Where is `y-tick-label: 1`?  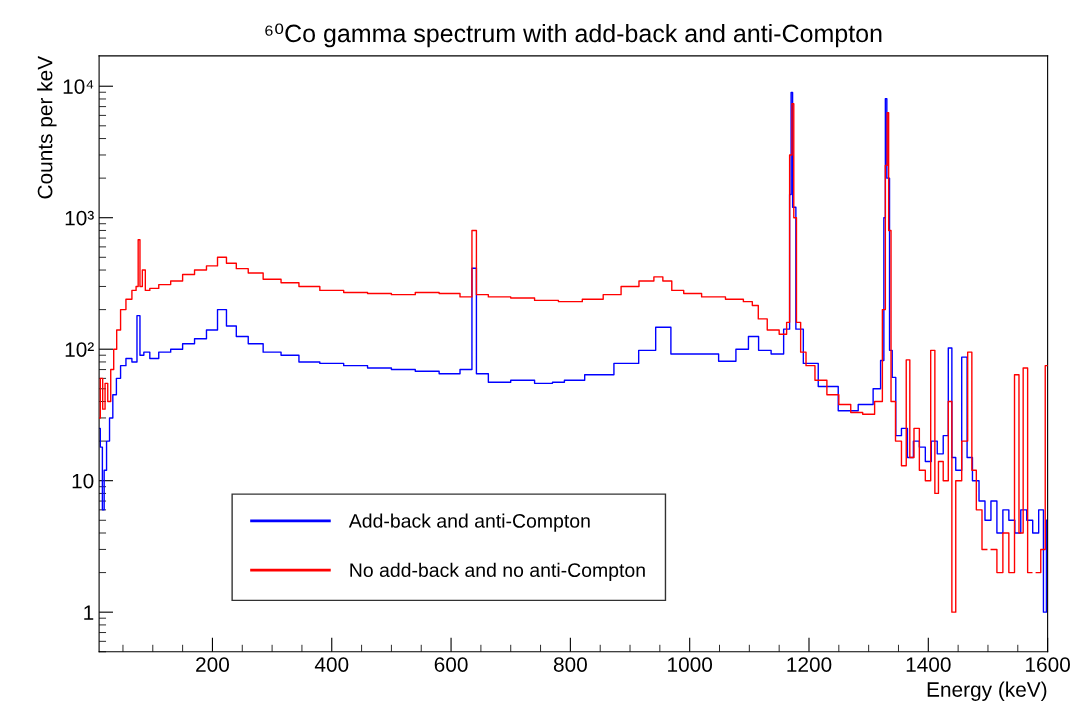
y-tick-label: 1 is located at coordinates (89, 612).